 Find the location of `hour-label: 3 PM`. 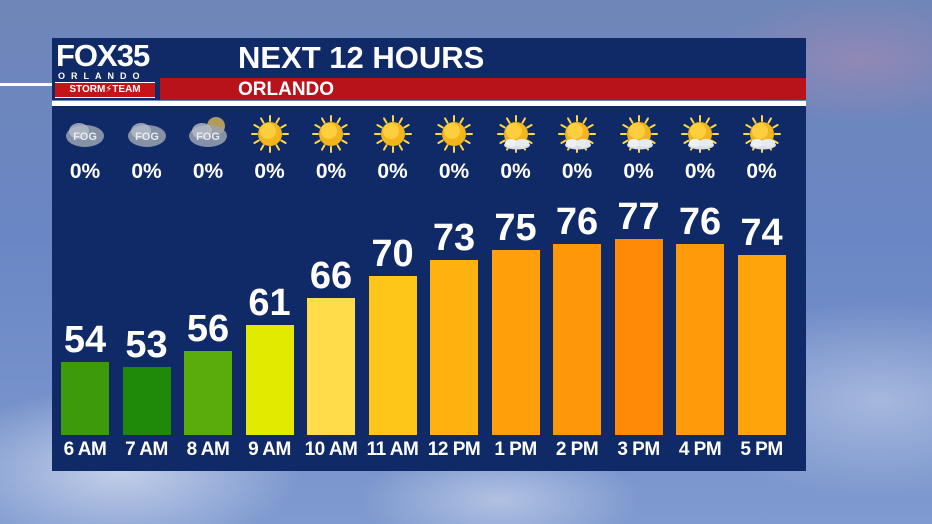

hour-label: 3 PM is located at coordinates (638, 449).